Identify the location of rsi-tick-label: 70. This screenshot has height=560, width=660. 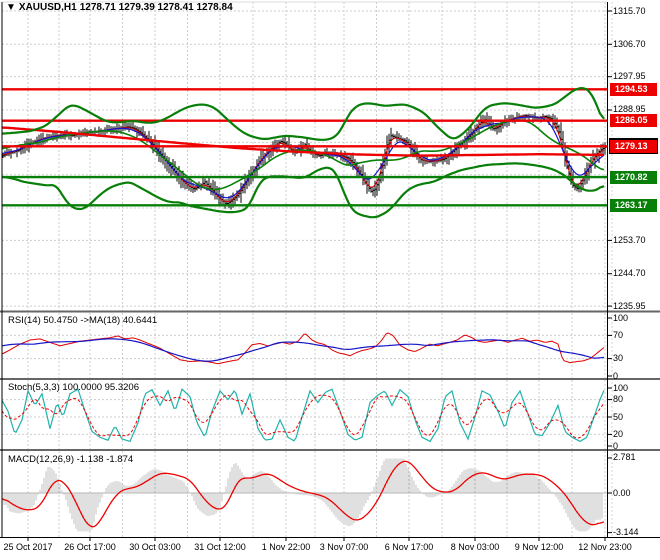
(618, 334).